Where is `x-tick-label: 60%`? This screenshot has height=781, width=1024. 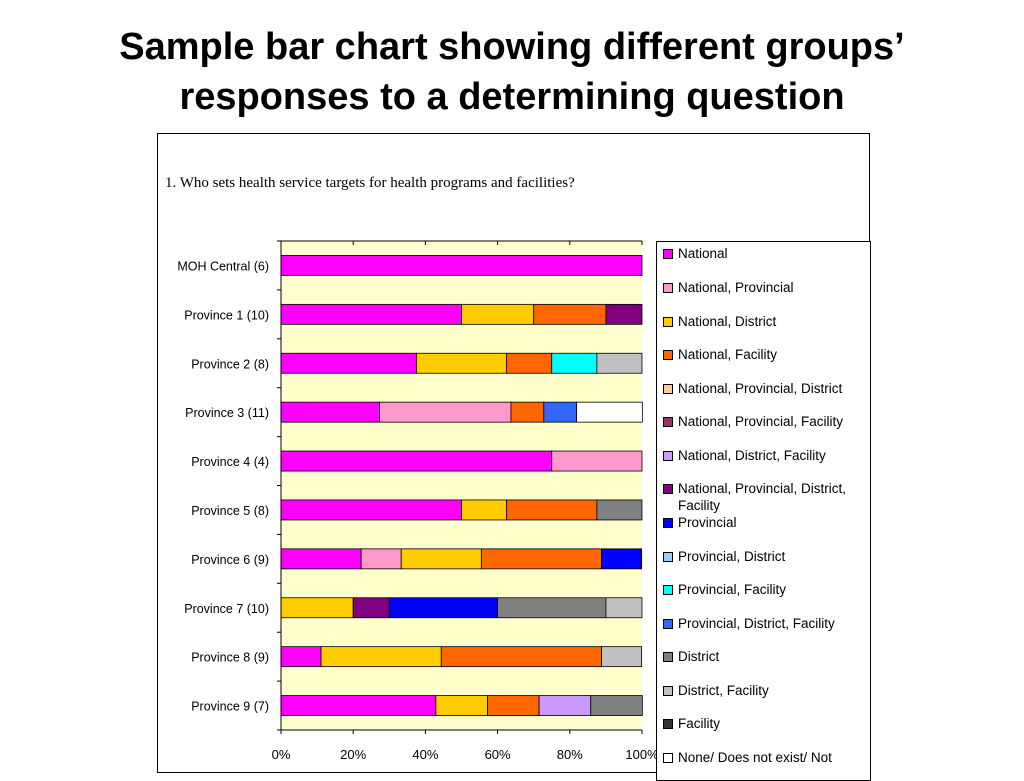
x-tick-label: 60% is located at coordinates (498, 754).